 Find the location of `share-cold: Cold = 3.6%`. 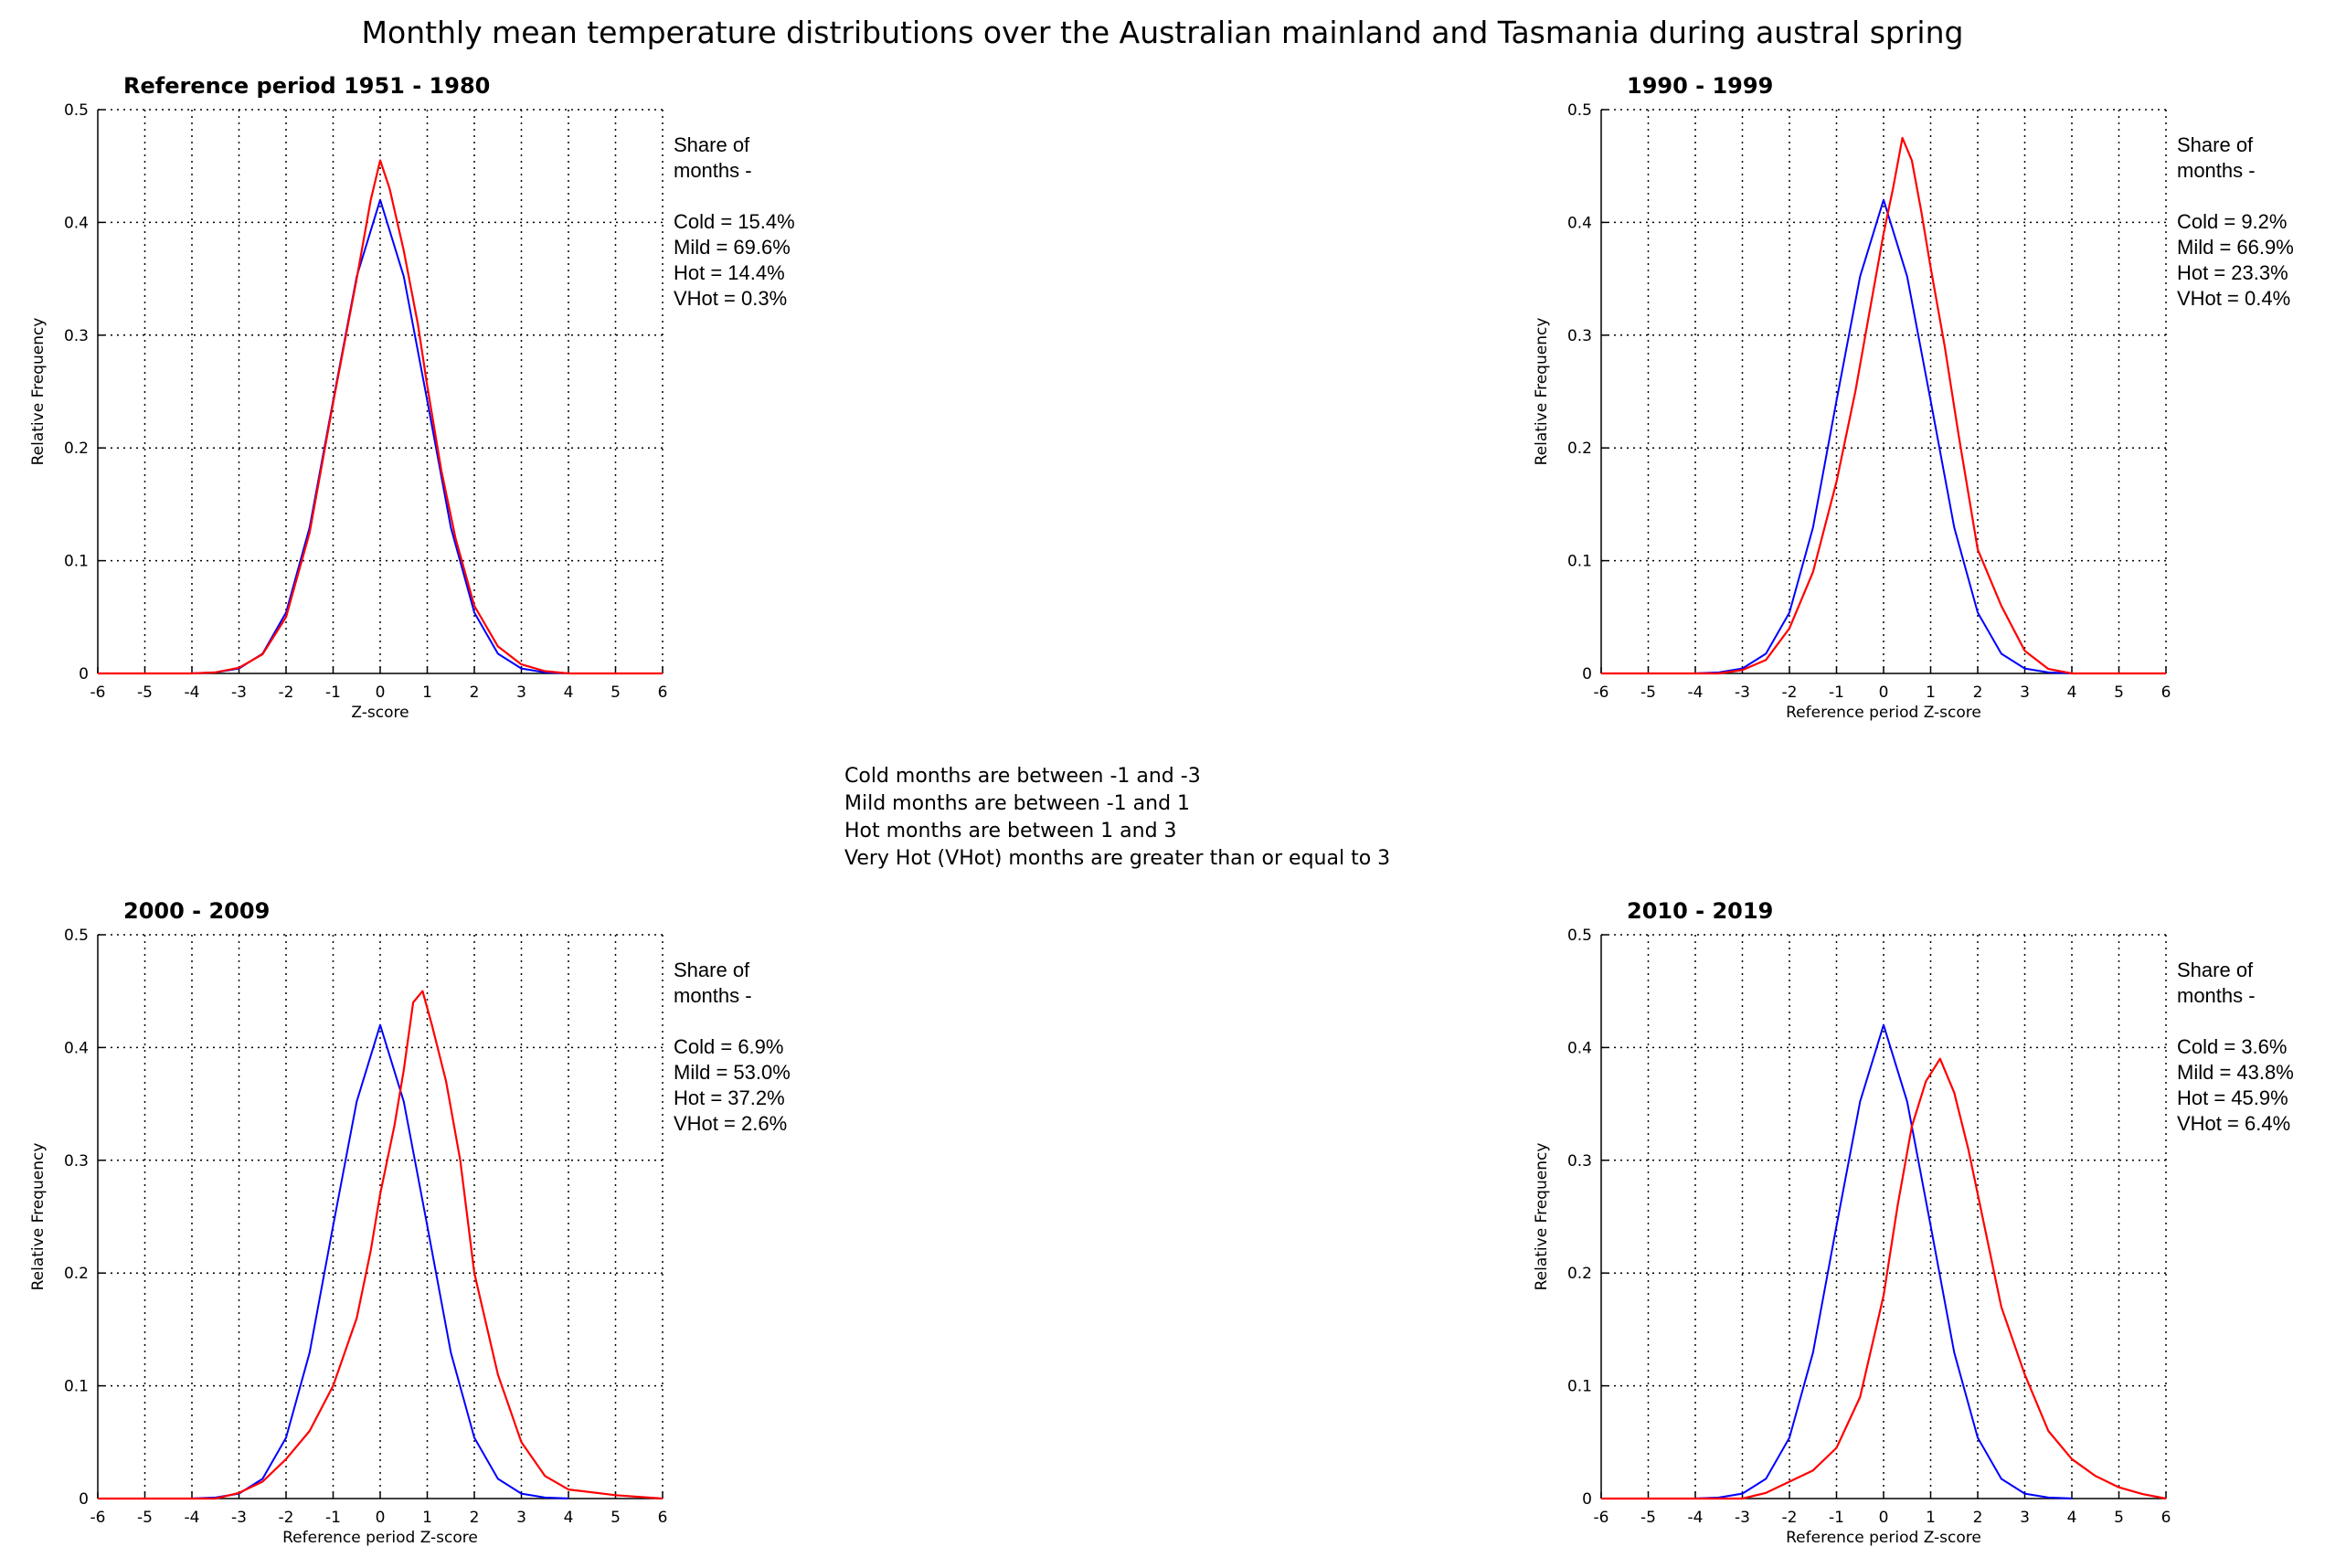

share-cold: Cold = 3.6% is located at coordinates (2232, 1046).